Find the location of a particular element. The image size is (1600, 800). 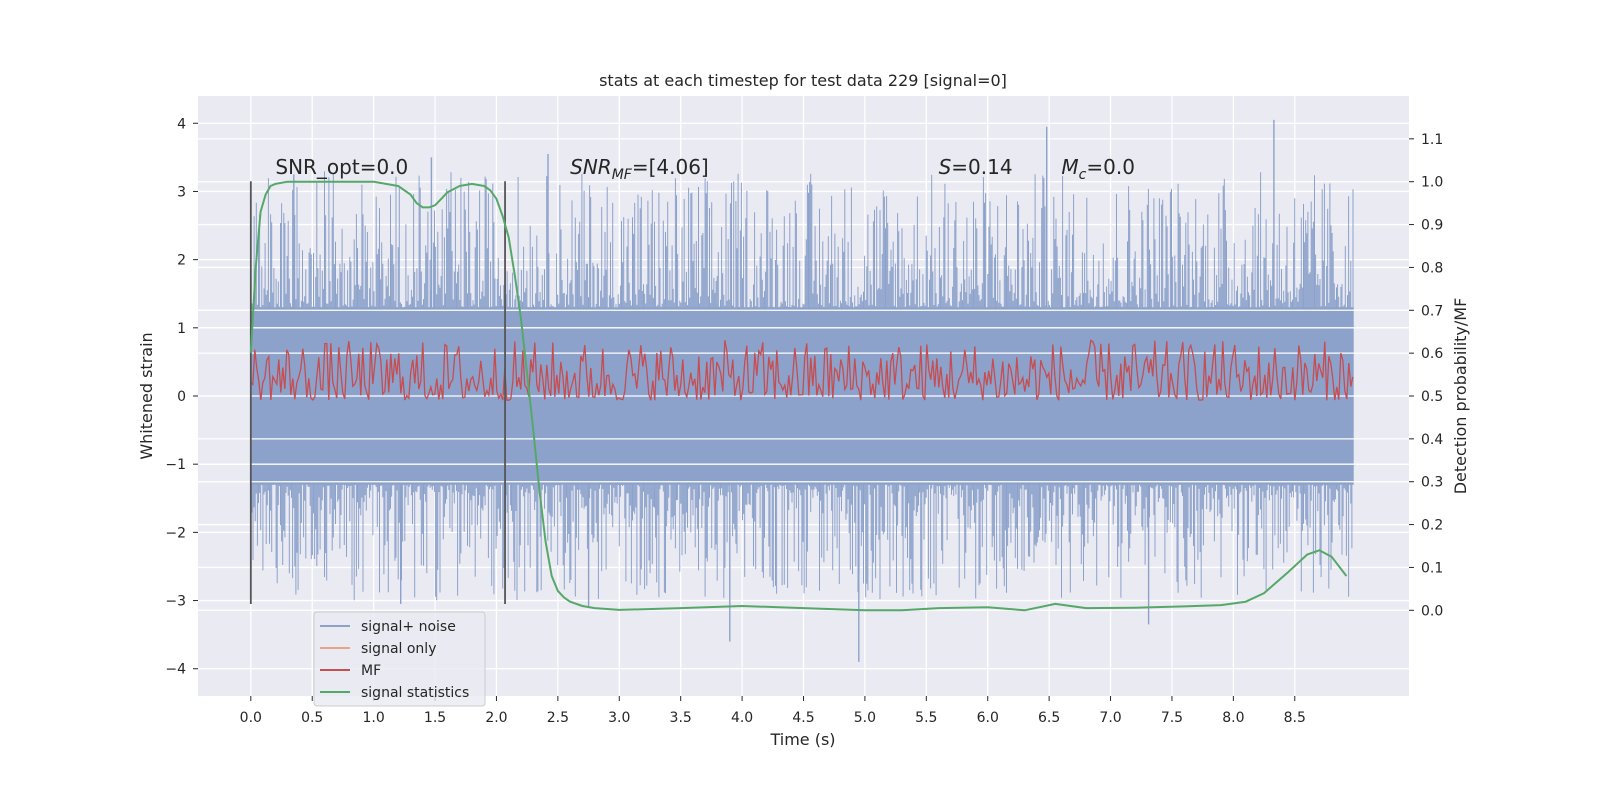

annotation-3: Mc=0.0 is located at coordinates (1098, 169).